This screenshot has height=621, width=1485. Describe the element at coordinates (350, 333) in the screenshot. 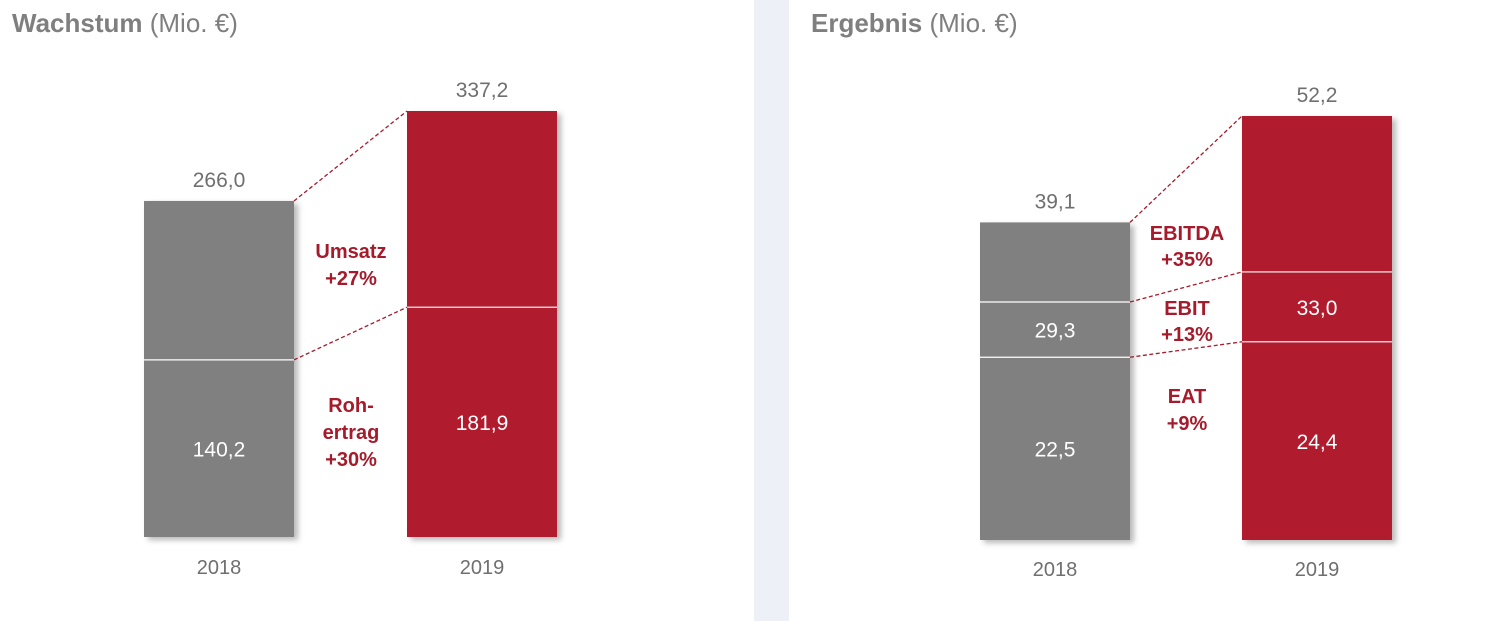

I see `wachstum-connector-rohertrag` at that location.